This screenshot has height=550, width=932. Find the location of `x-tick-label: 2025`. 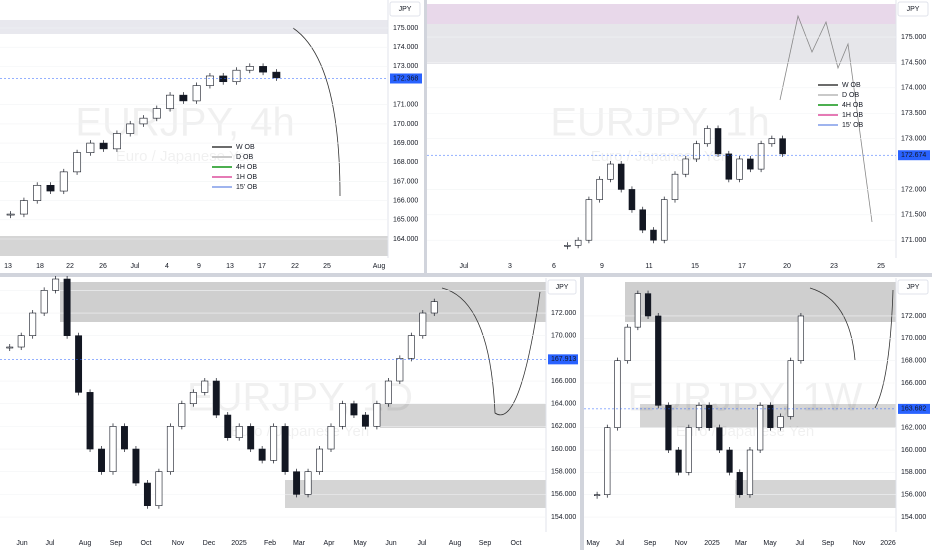

x-tick-label: 2025 is located at coordinates (712, 543).